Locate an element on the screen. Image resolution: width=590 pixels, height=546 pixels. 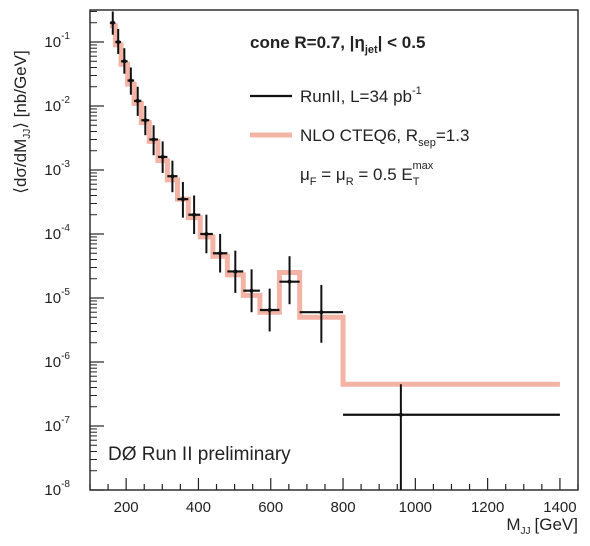
x-tick-label: 1400 is located at coordinates (559, 507).